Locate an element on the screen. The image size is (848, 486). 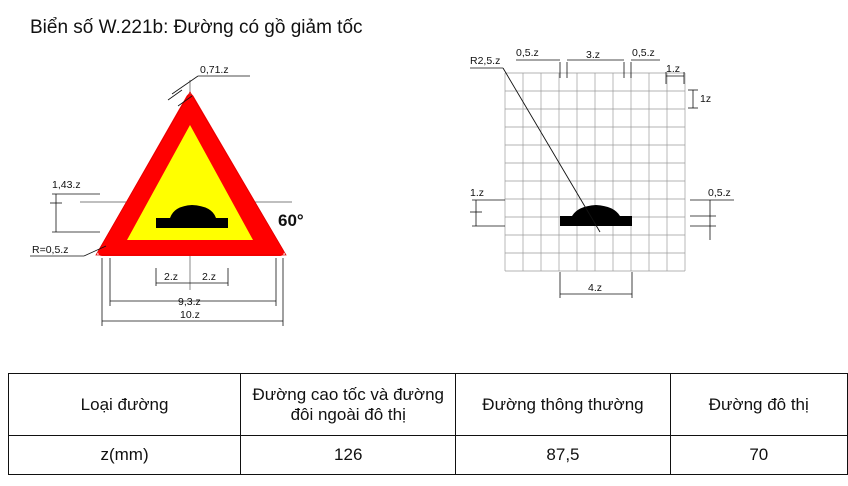
bump-base is located at coordinates (192, 223).